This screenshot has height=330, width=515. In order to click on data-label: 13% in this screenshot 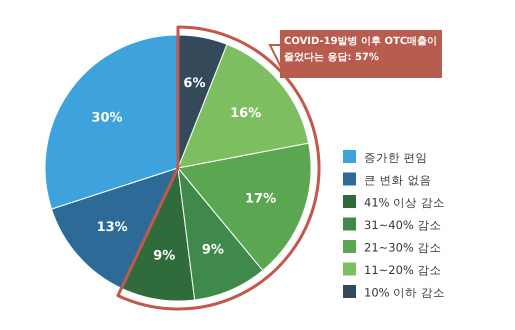, I will do `click(112, 228)`.